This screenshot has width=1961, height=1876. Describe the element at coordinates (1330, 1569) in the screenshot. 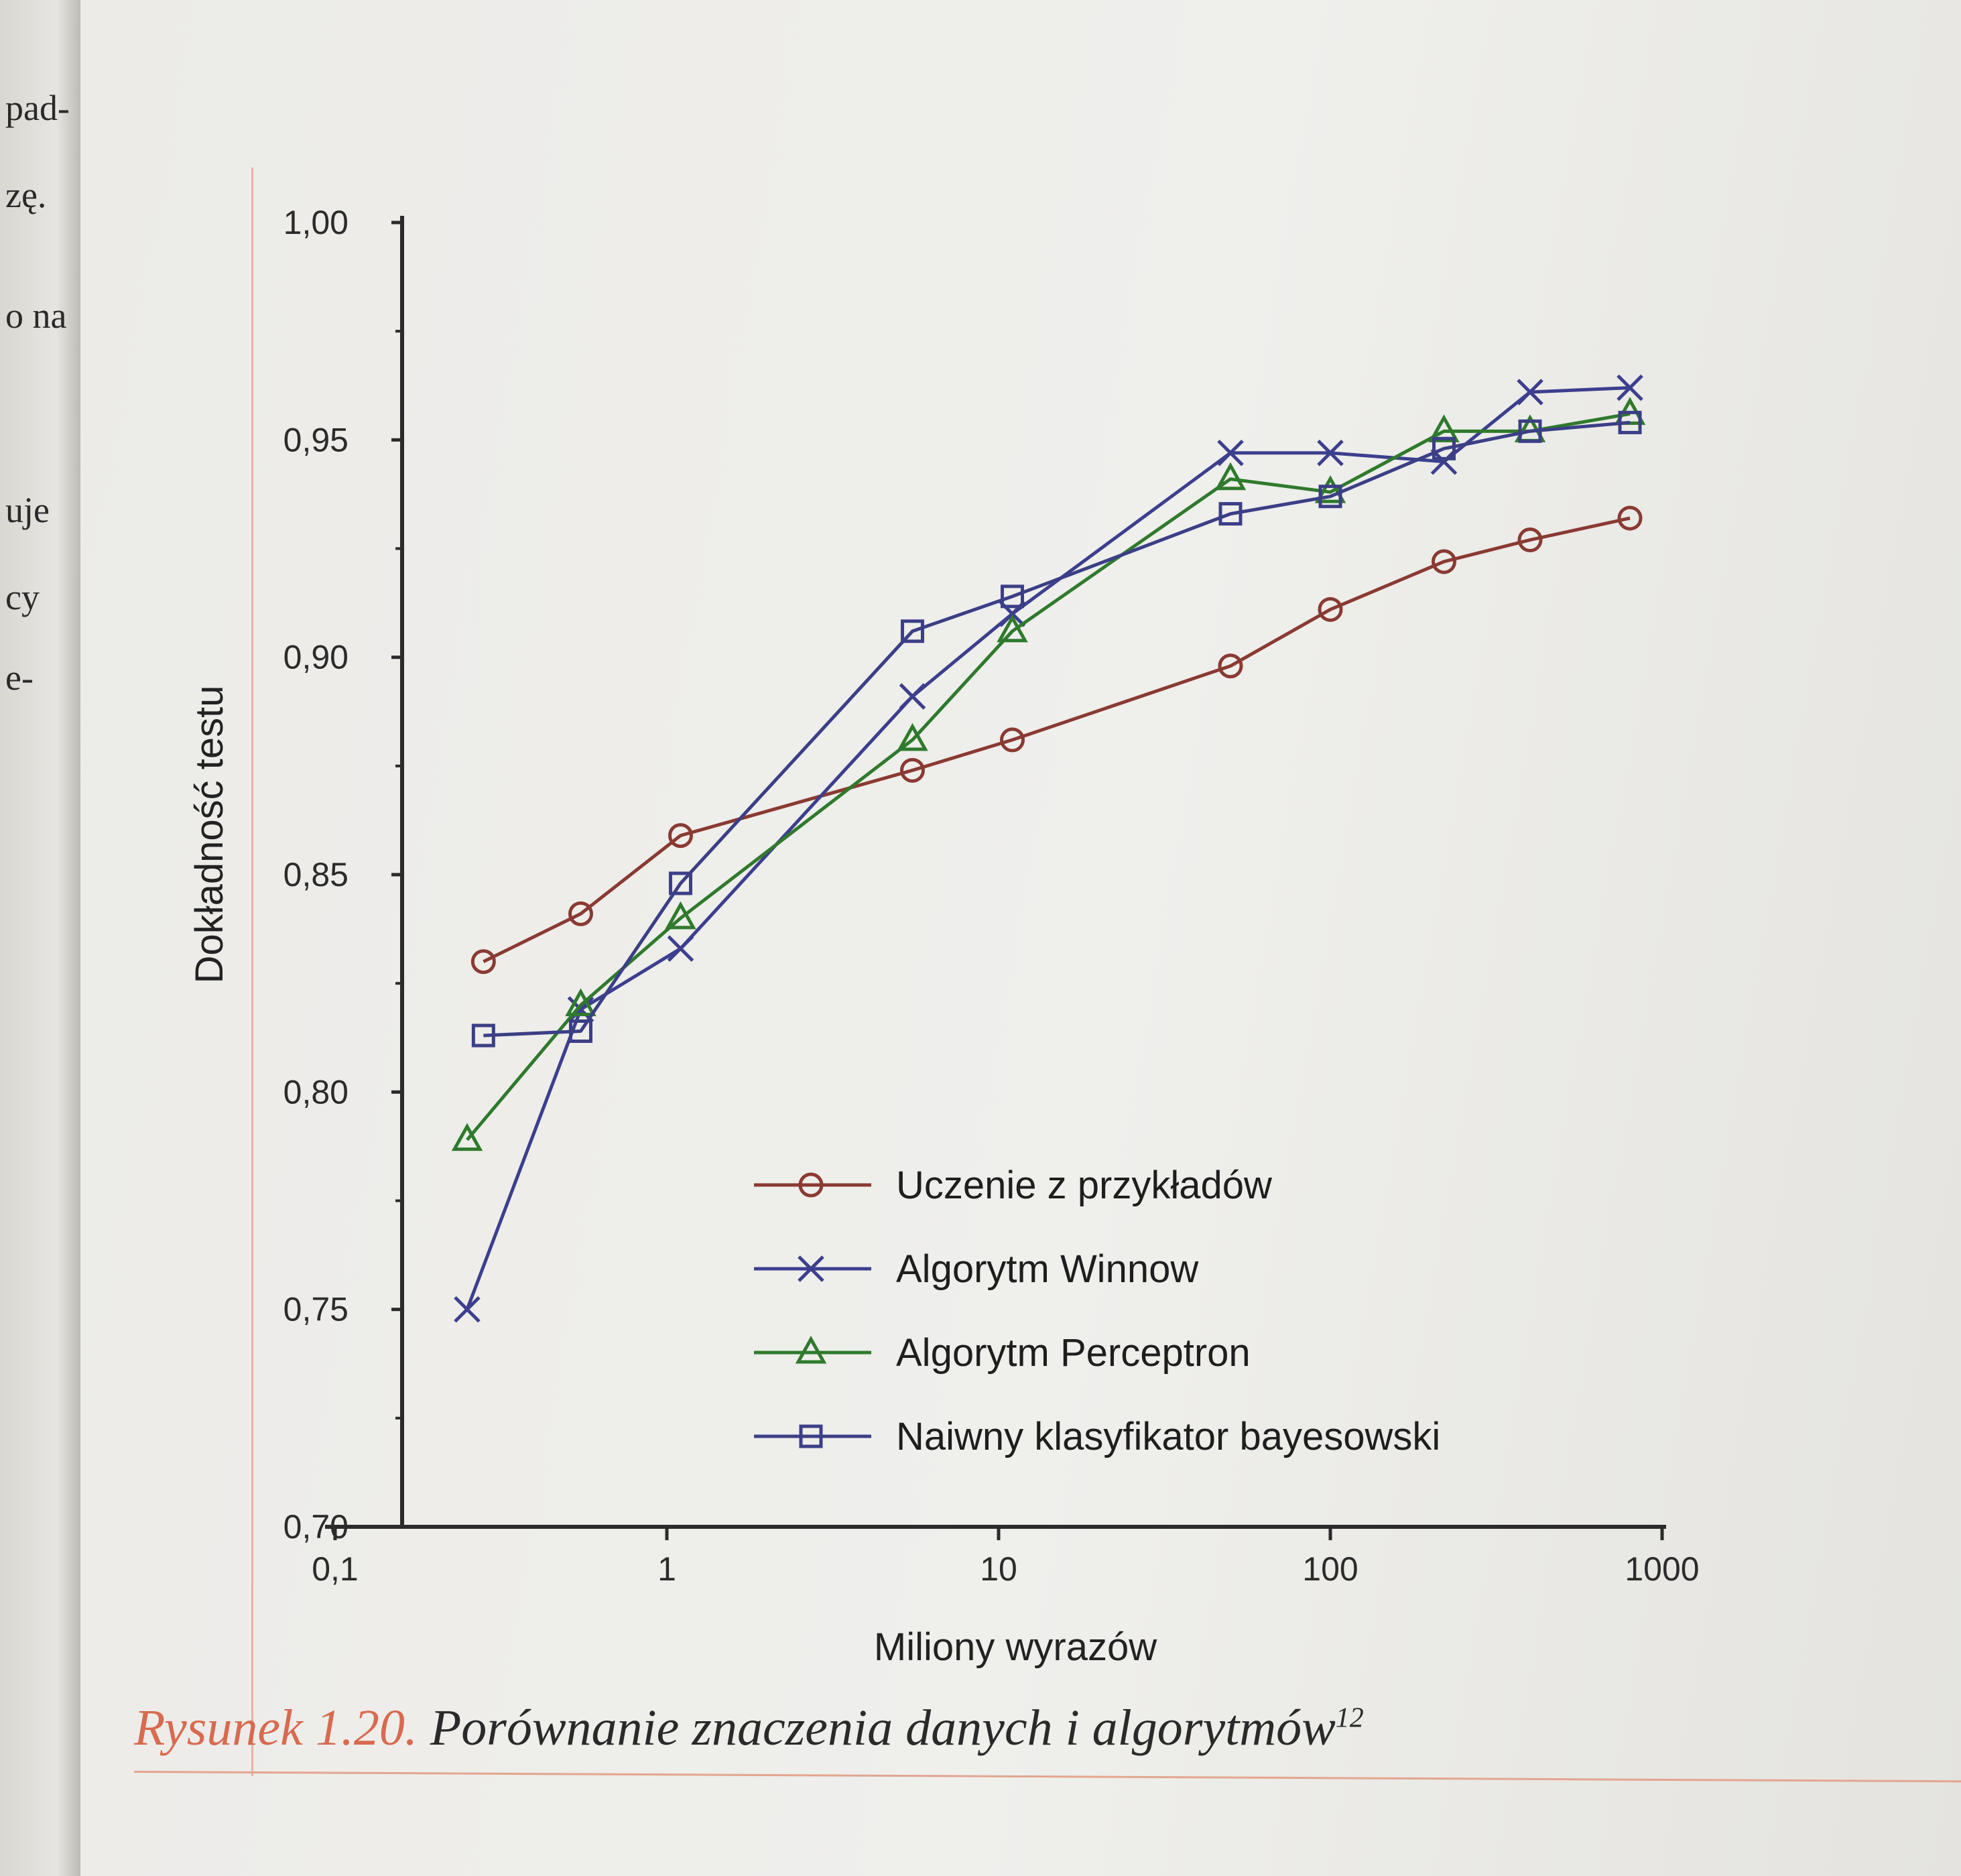

I see `x-tick-label: 100` at that location.